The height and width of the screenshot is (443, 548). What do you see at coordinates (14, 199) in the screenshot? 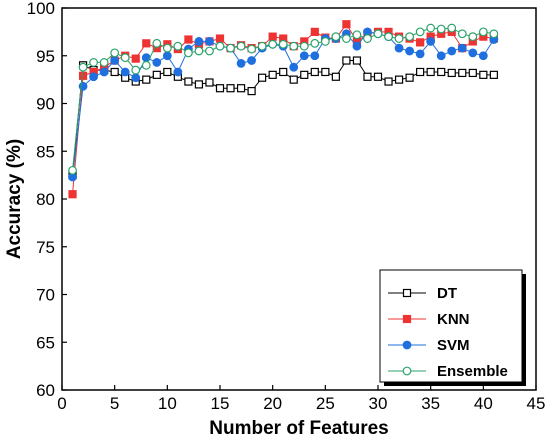
I see `y-axis-title: Accuracy (%)` at bounding box center [14, 199].